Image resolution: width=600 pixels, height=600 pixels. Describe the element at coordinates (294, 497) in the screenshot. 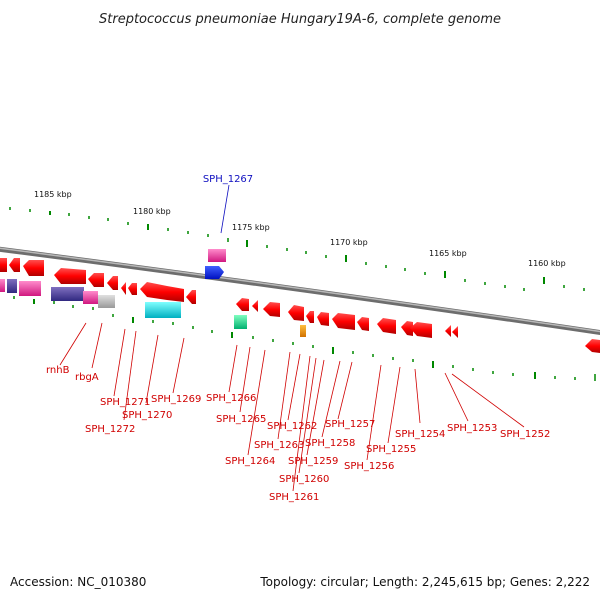

I see `gene-label-sph1261: SPH_1261` at that location.